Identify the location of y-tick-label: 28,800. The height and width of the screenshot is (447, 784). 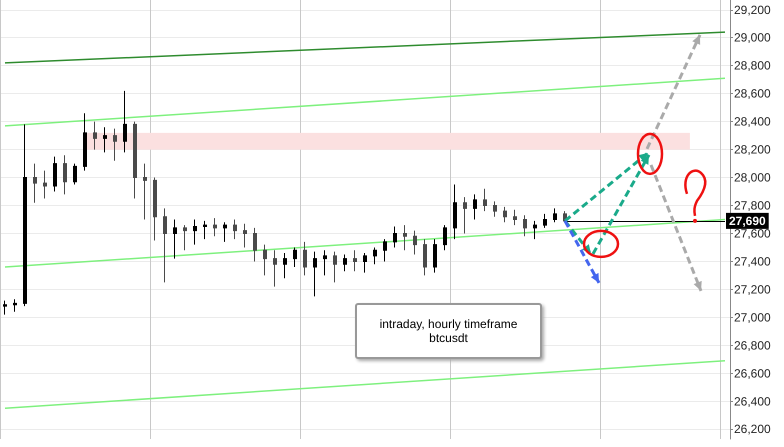
(753, 65).